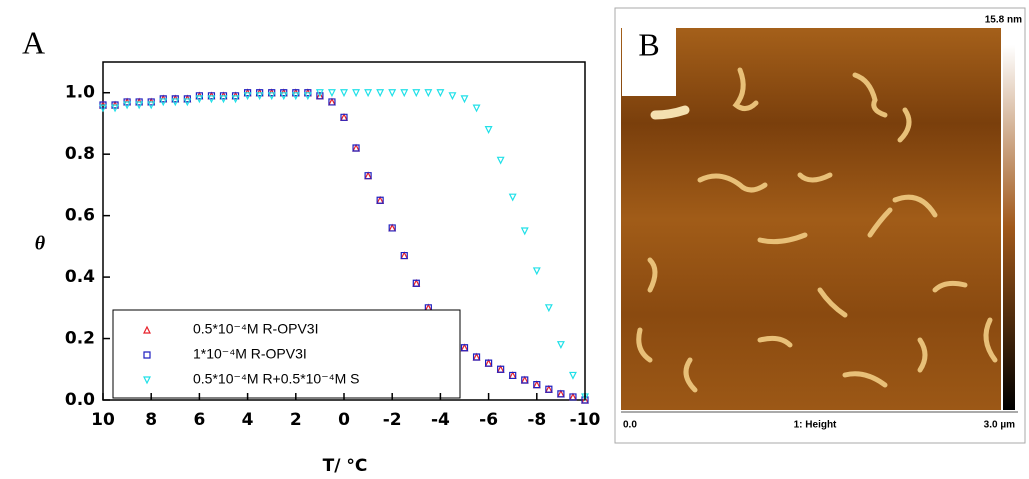 Image resolution: width=1029 pixels, height=479 pixels. What do you see at coordinates (344, 420) in the screenshot?
I see `x-tick-label: 0` at bounding box center [344, 420].